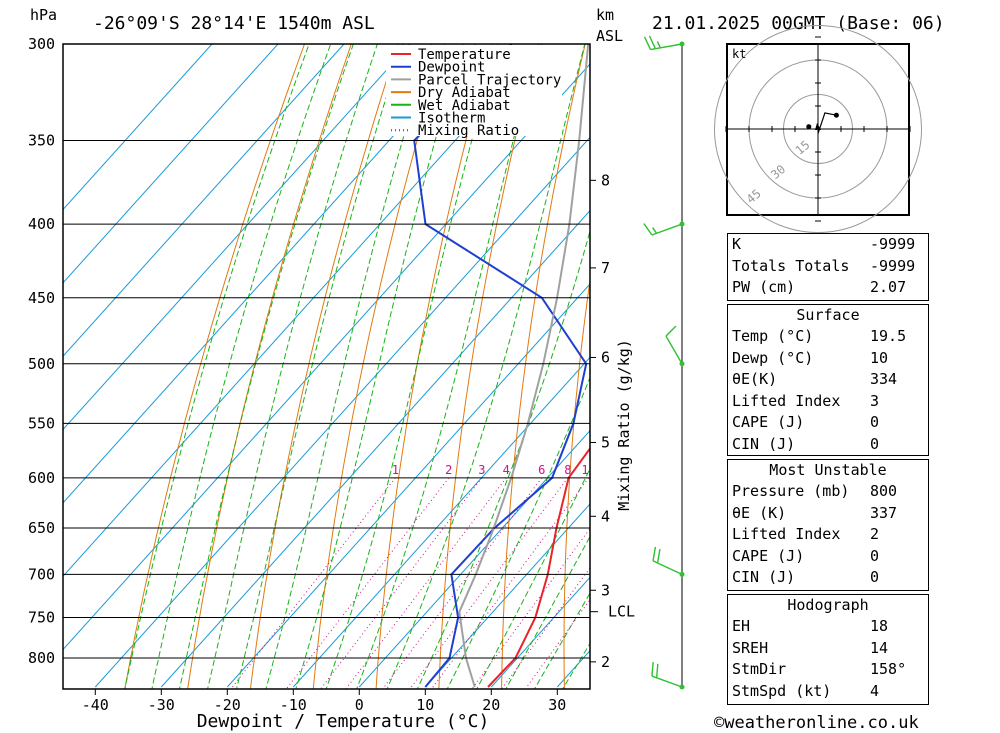  What do you see at coordinates (884, 491) in the screenshot?
I see `index-value: 800` at bounding box center [884, 491].